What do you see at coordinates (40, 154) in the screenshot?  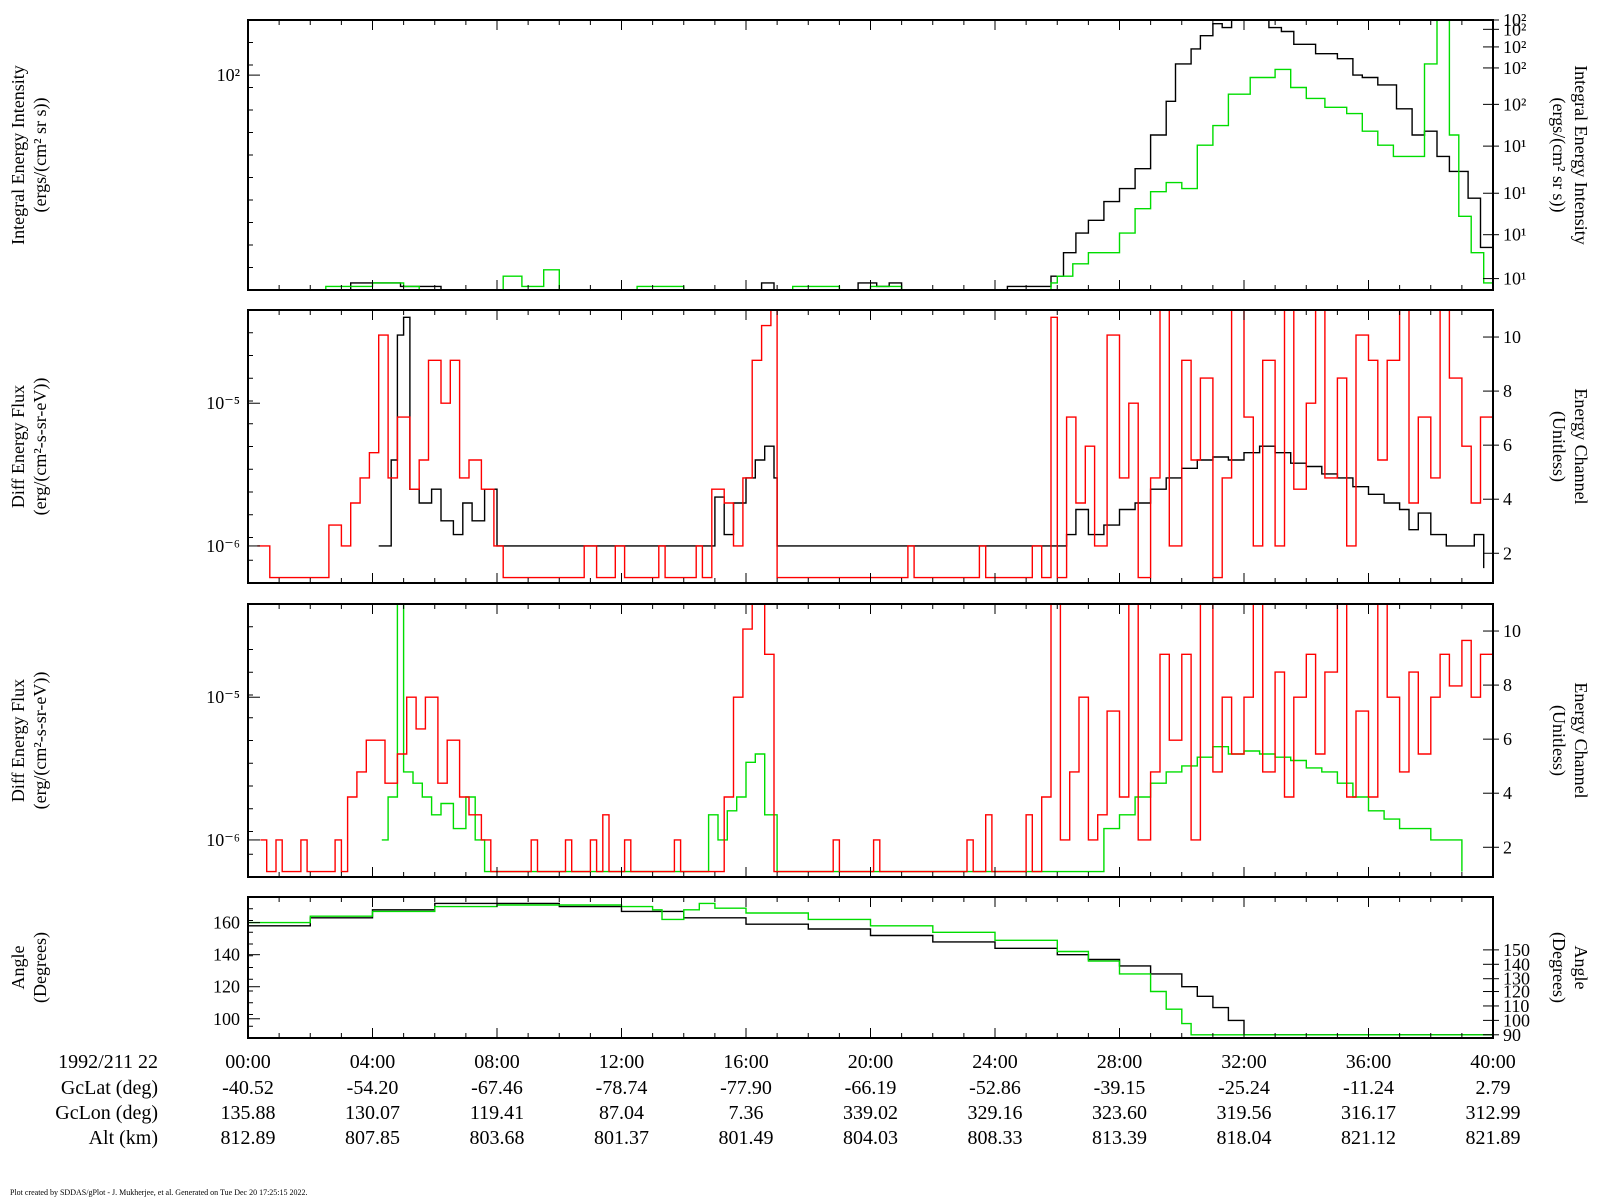 I see `panel-1-ylabel: (ergs/(cm² sr s))` at bounding box center [40, 154].